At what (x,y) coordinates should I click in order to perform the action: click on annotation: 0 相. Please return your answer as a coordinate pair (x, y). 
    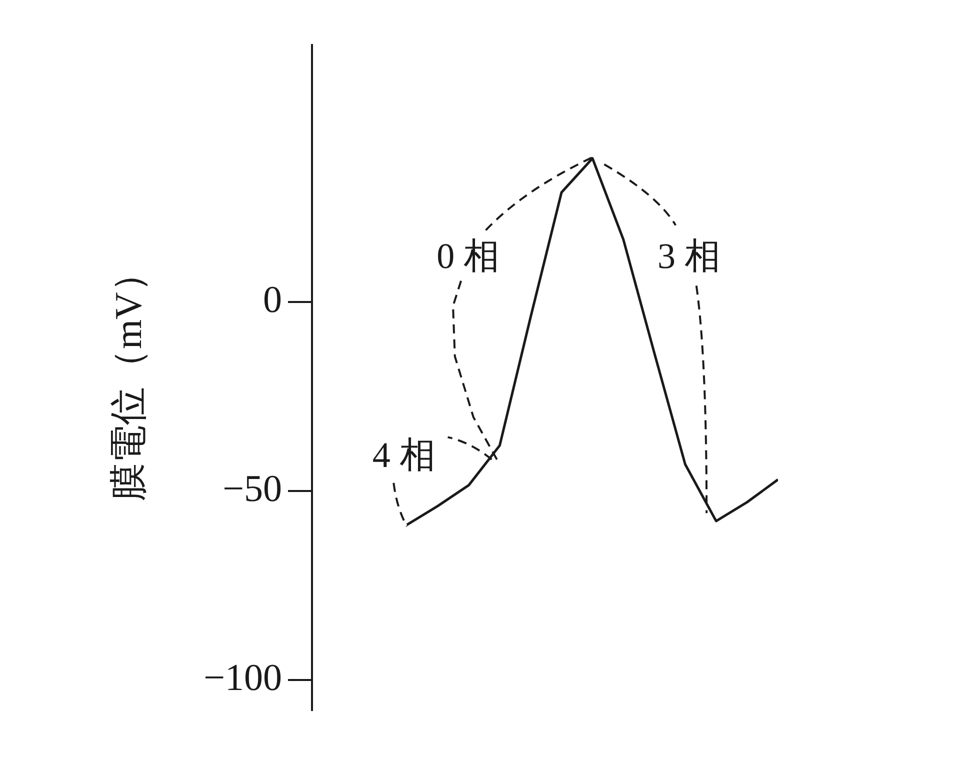
    Looking at the image, I should click on (468, 256).